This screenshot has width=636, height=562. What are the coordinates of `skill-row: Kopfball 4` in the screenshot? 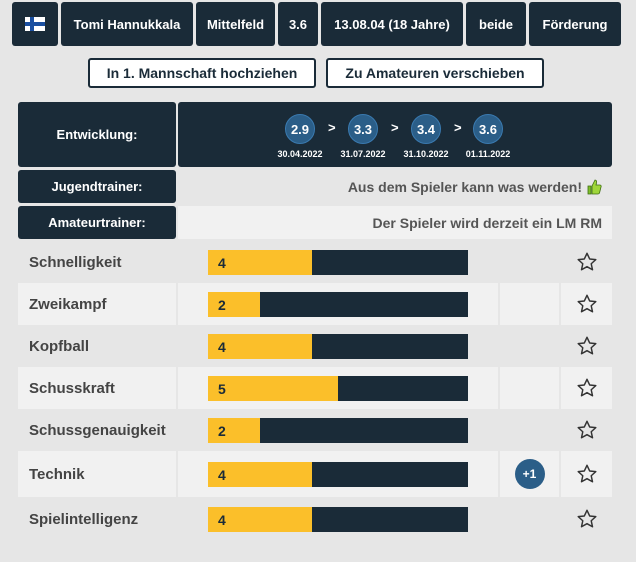 It's located at (315, 346).